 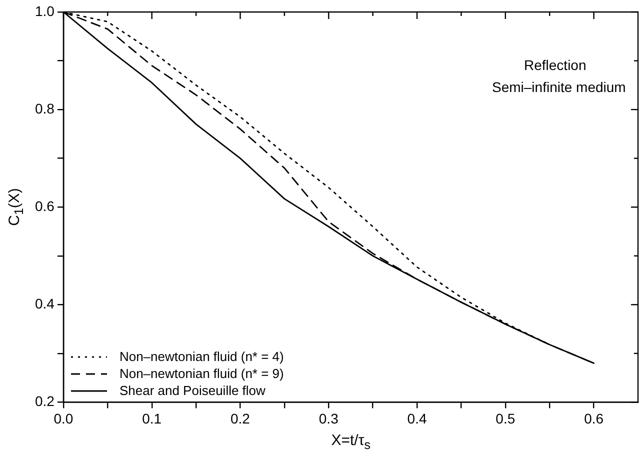 I want to click on x-tick-label: 0.4, so click(x=417, y=418).